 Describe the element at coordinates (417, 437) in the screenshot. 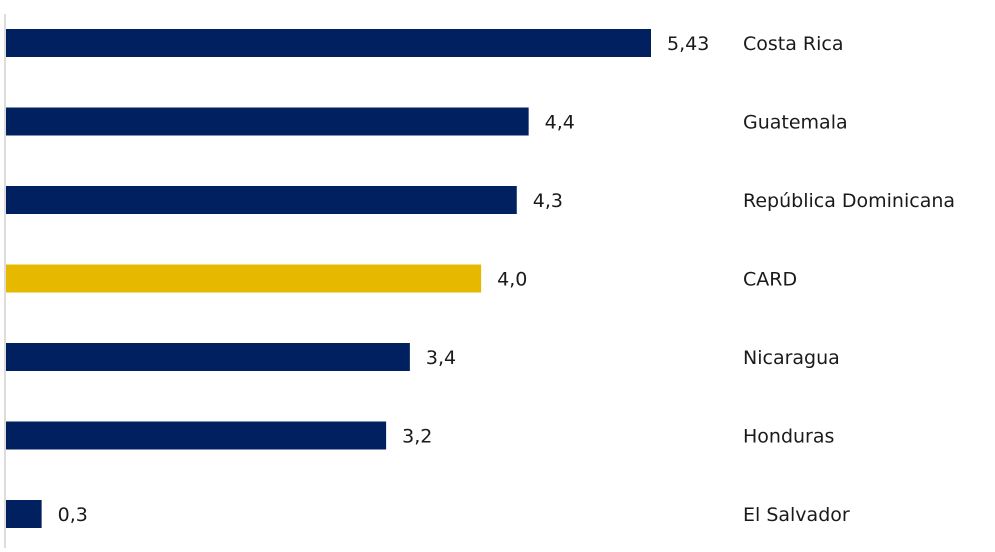

I see `value-label-5: 3,2` at that location.